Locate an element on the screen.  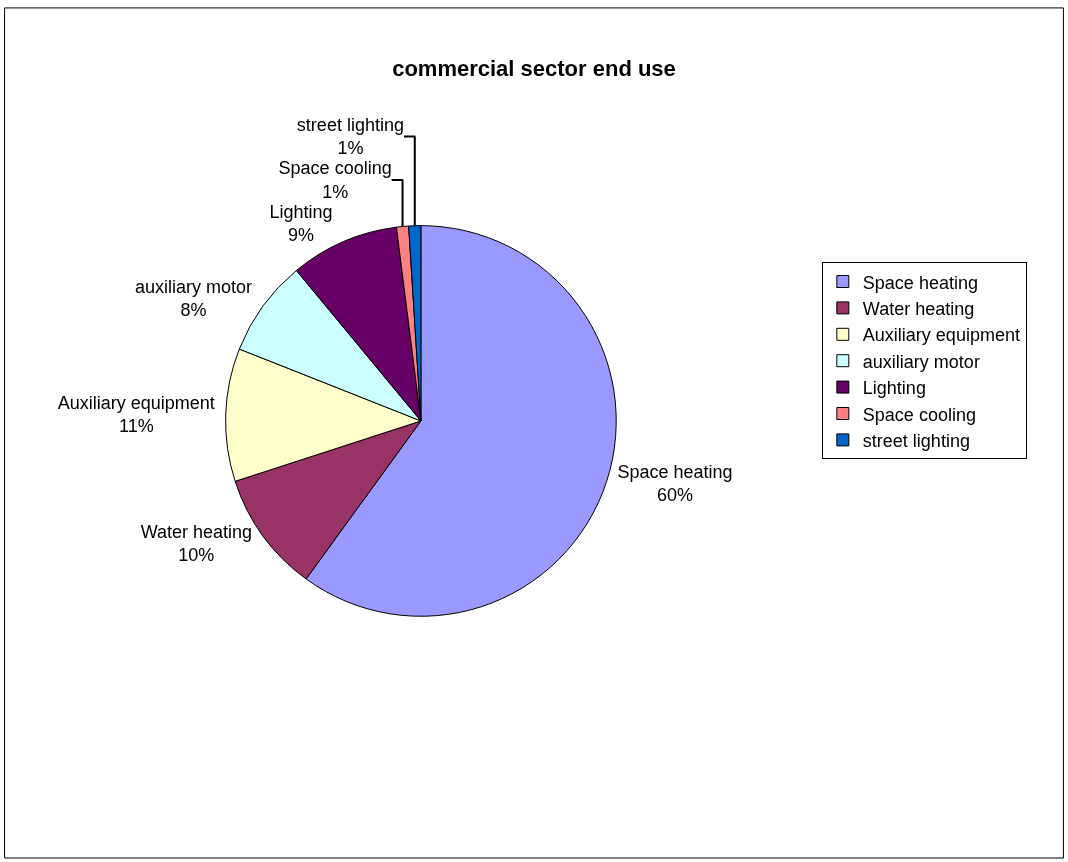
slice-label: Lighting is located at coordinates (301, 211).